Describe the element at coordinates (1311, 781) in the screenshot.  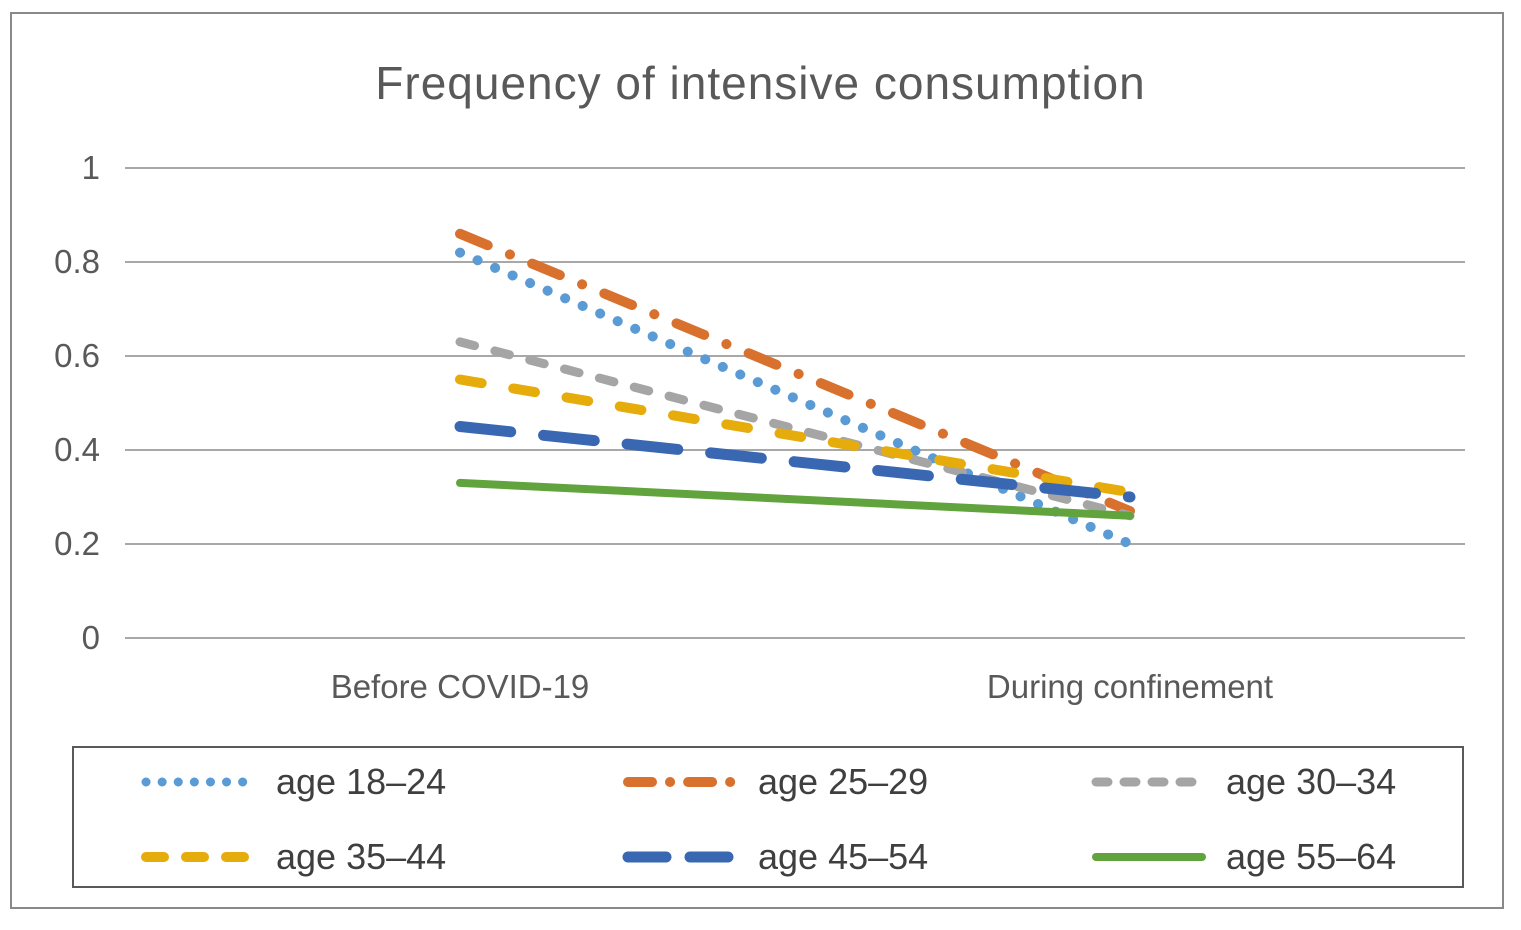
I see `legend-label: age 30–34` at that location.